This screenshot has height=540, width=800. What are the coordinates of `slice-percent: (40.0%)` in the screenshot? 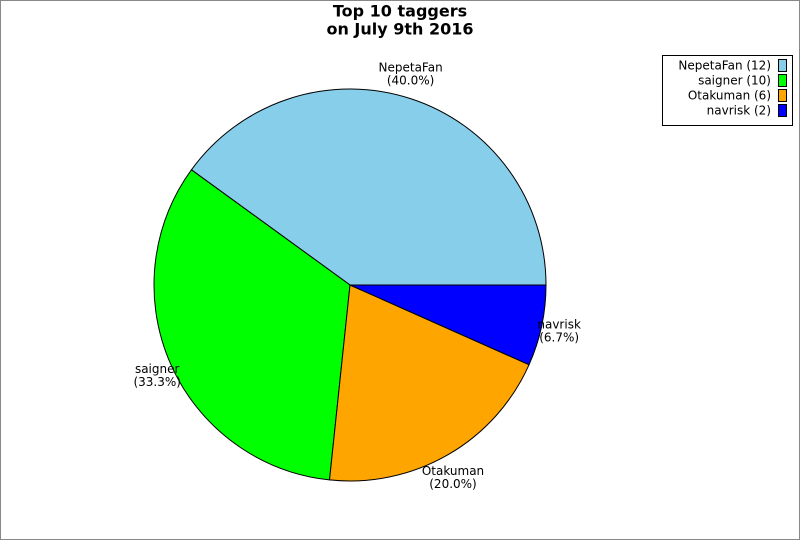 It's located at (410, 80).